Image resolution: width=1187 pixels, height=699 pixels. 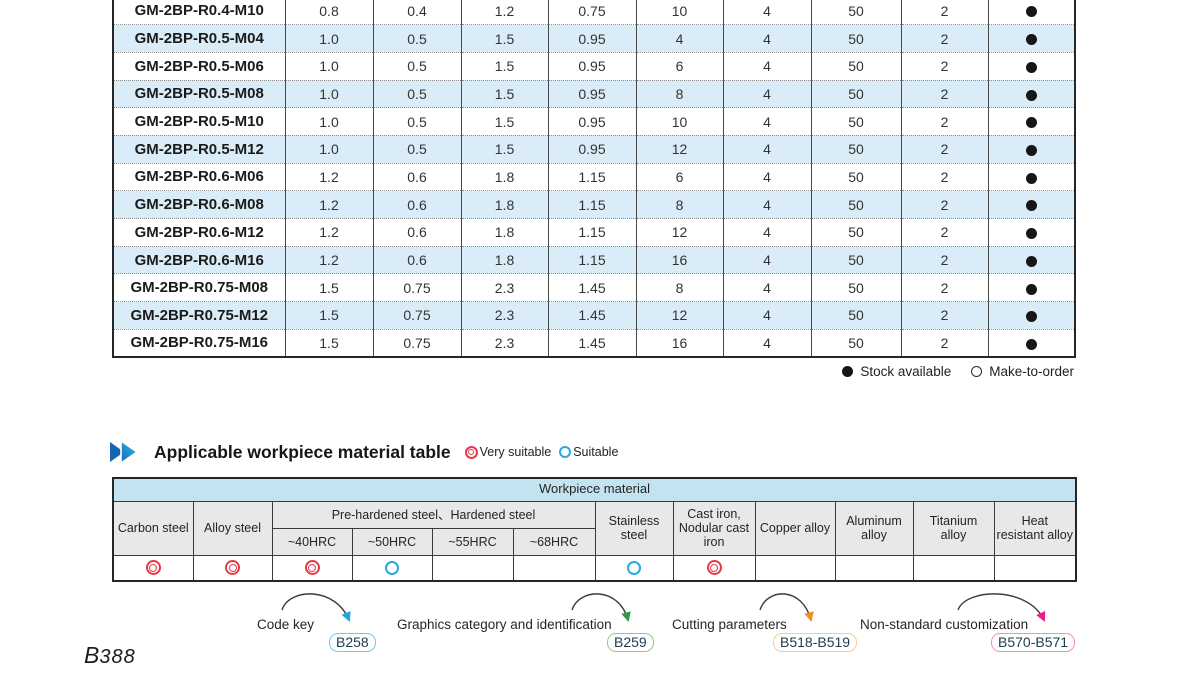 I want to click on page-number-prefix: B, so click(x=92, y=655).